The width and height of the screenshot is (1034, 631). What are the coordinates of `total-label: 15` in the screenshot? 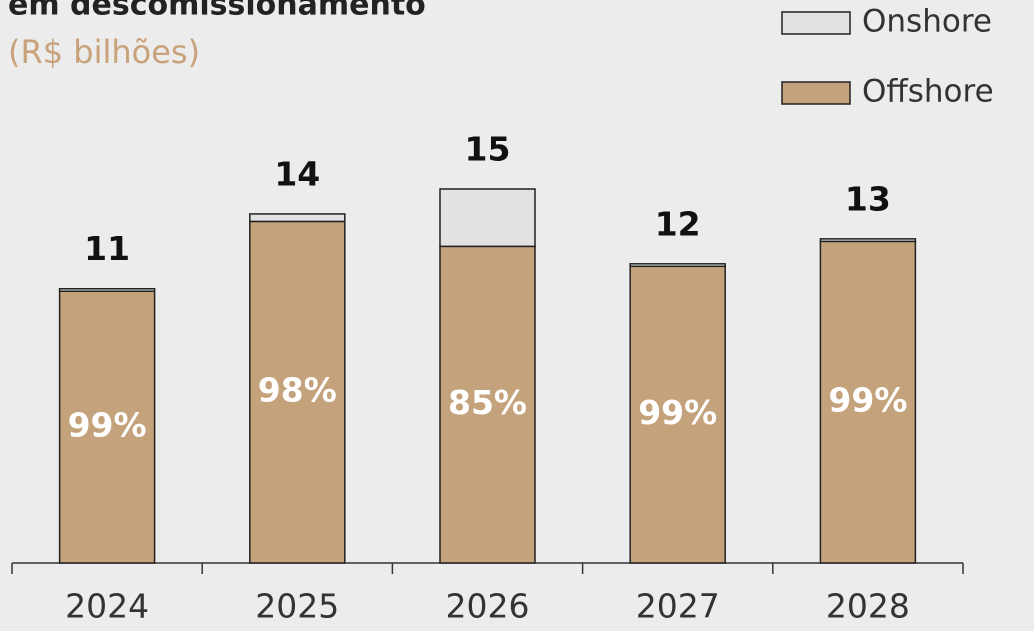 It's located at (488, 149).